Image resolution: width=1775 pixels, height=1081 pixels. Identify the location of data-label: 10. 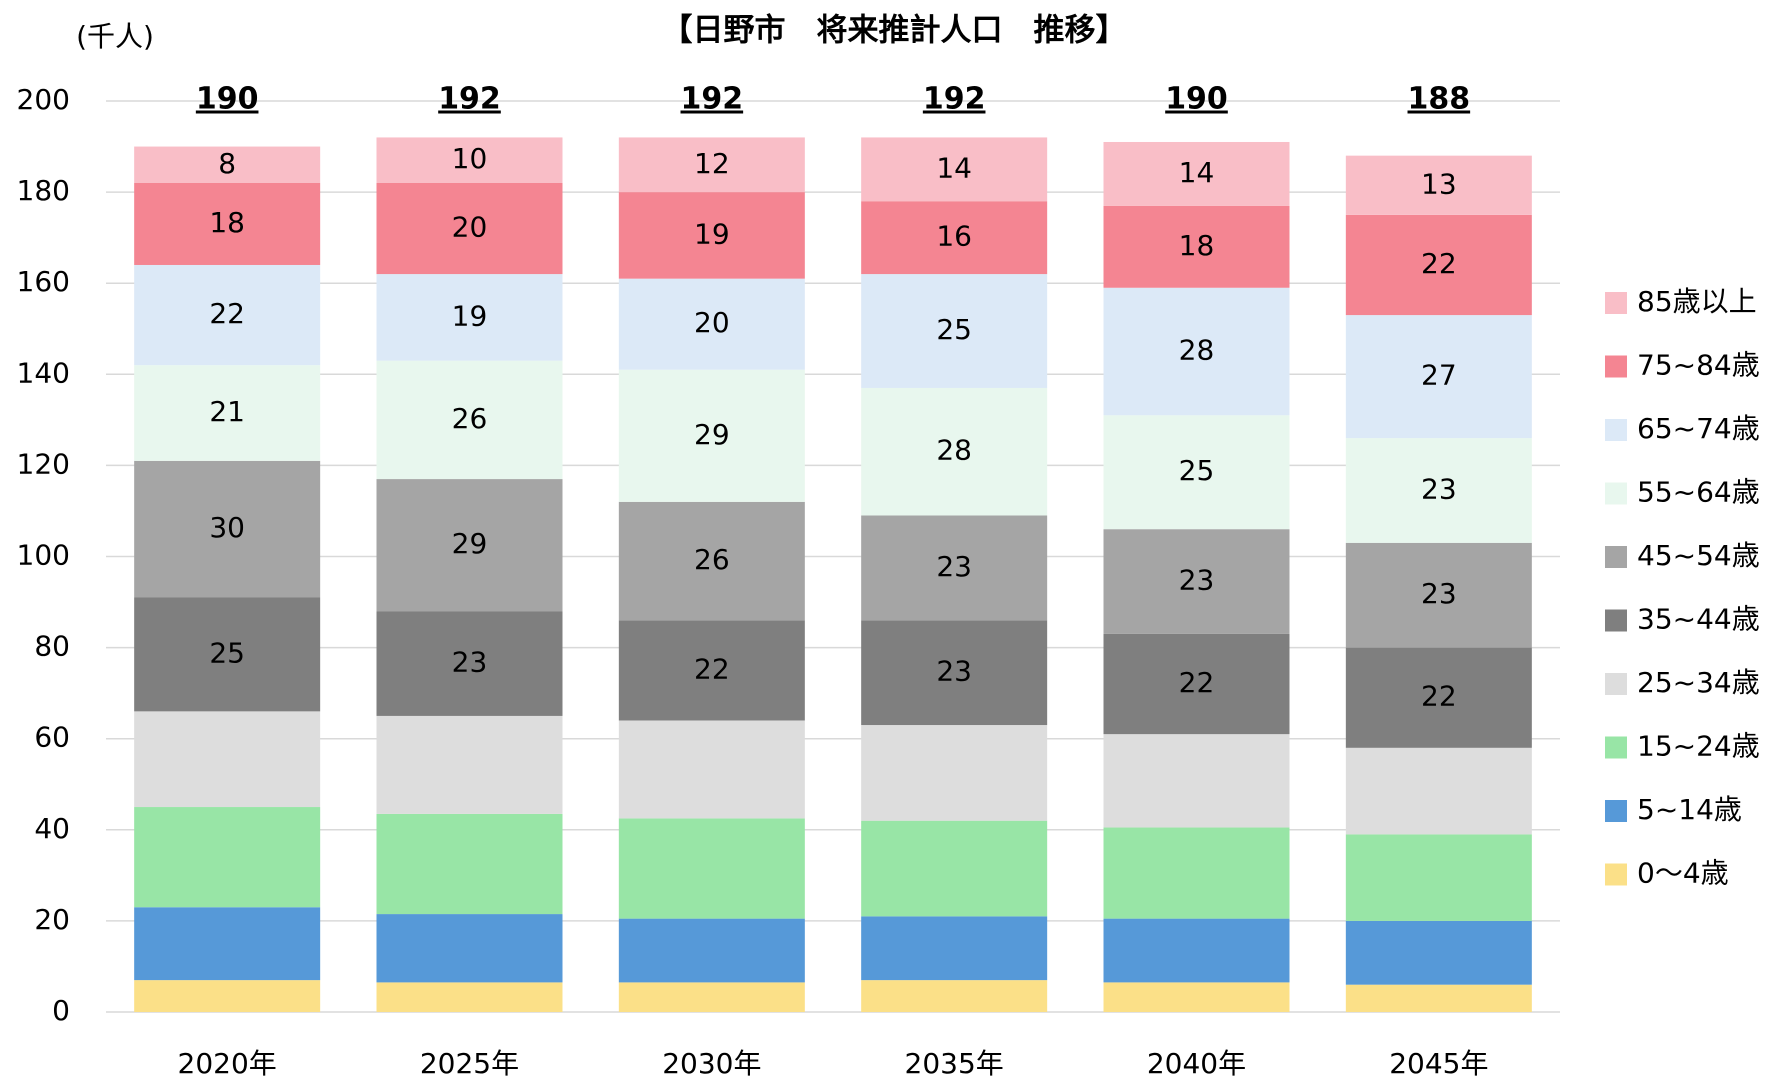
(470, 158).